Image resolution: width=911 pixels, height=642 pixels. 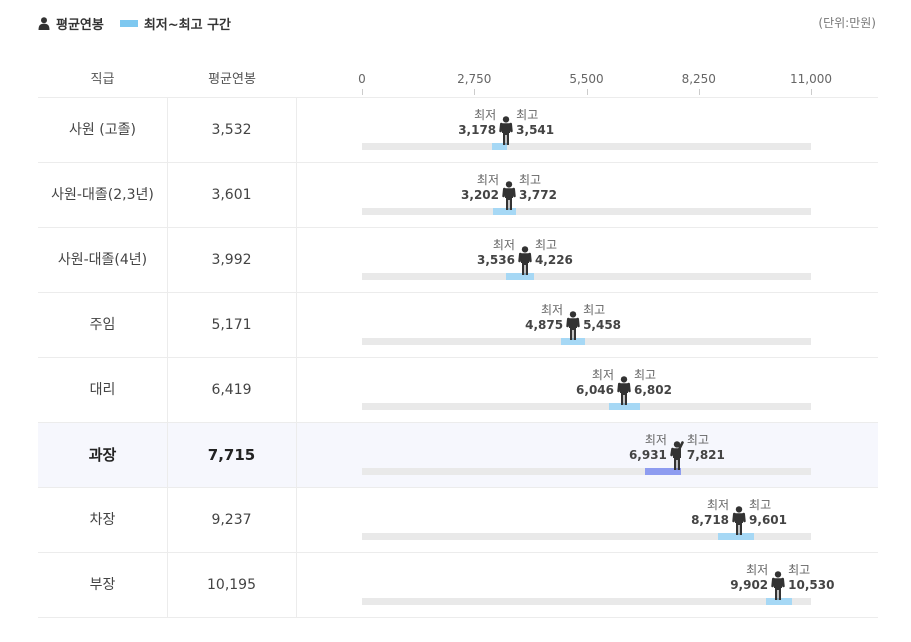 I want to click on min-label: 최저 4,875, so click(x=544, y=316).